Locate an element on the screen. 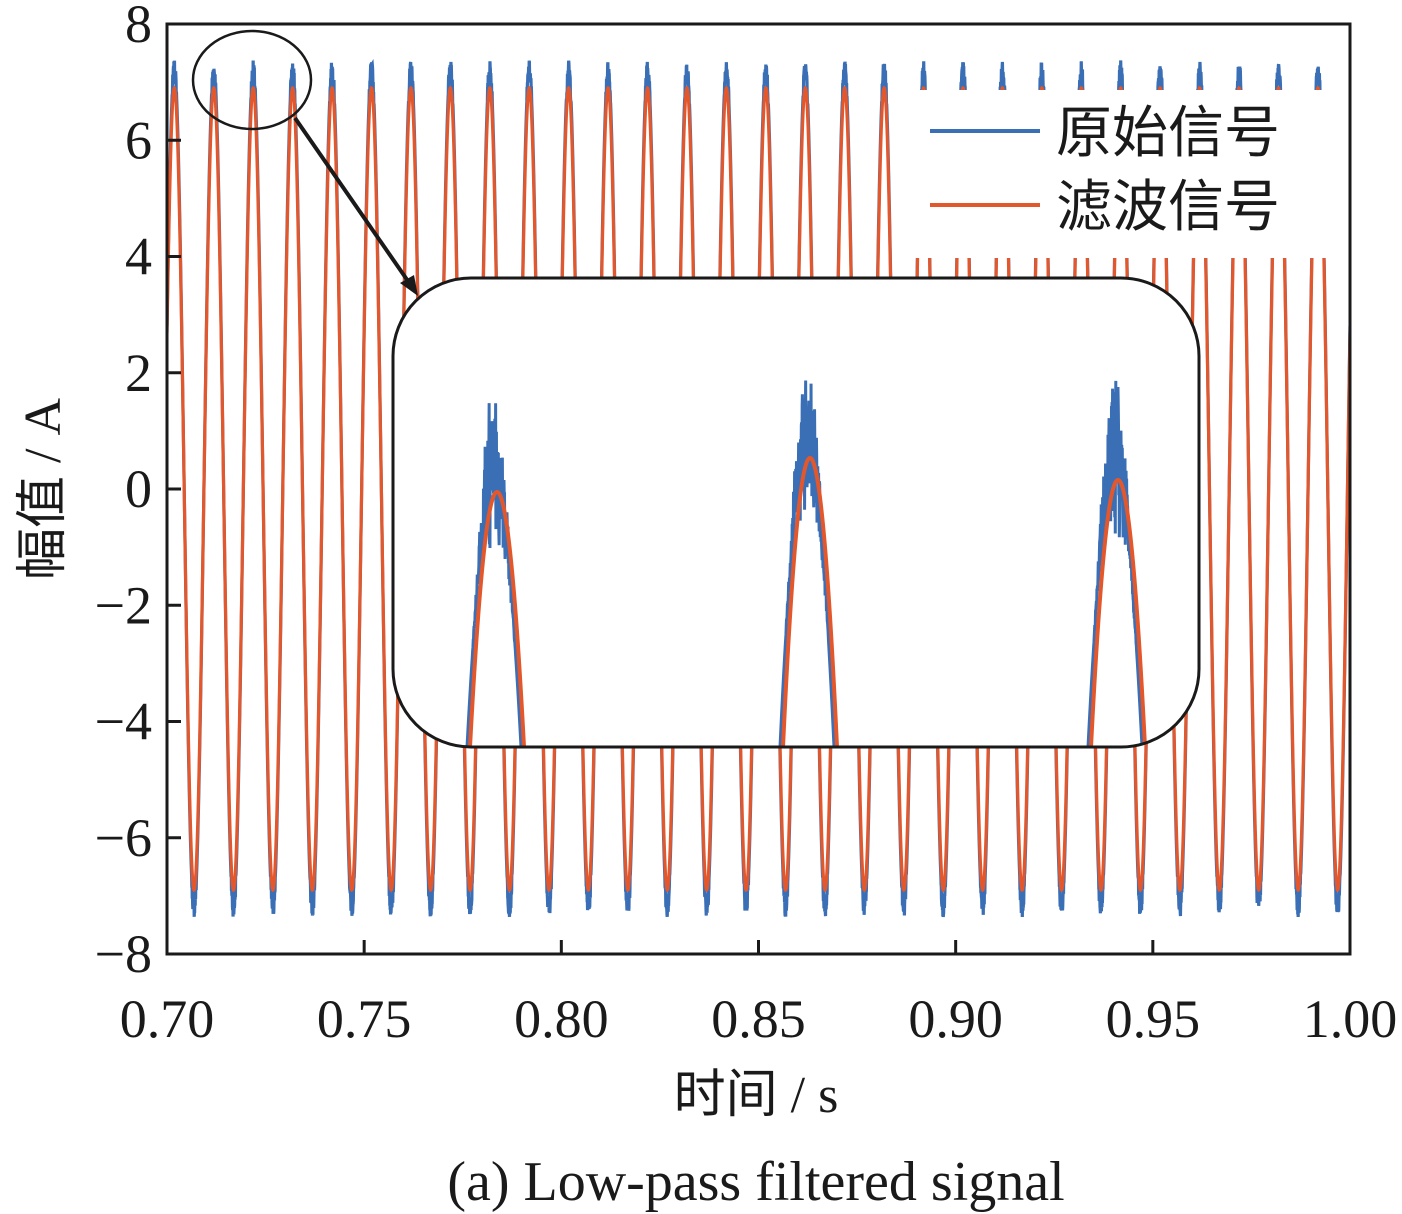 This screenshot has width=1402, height=1214. x-axis-label: 时间 / s is located at coordinates (756, 1095).